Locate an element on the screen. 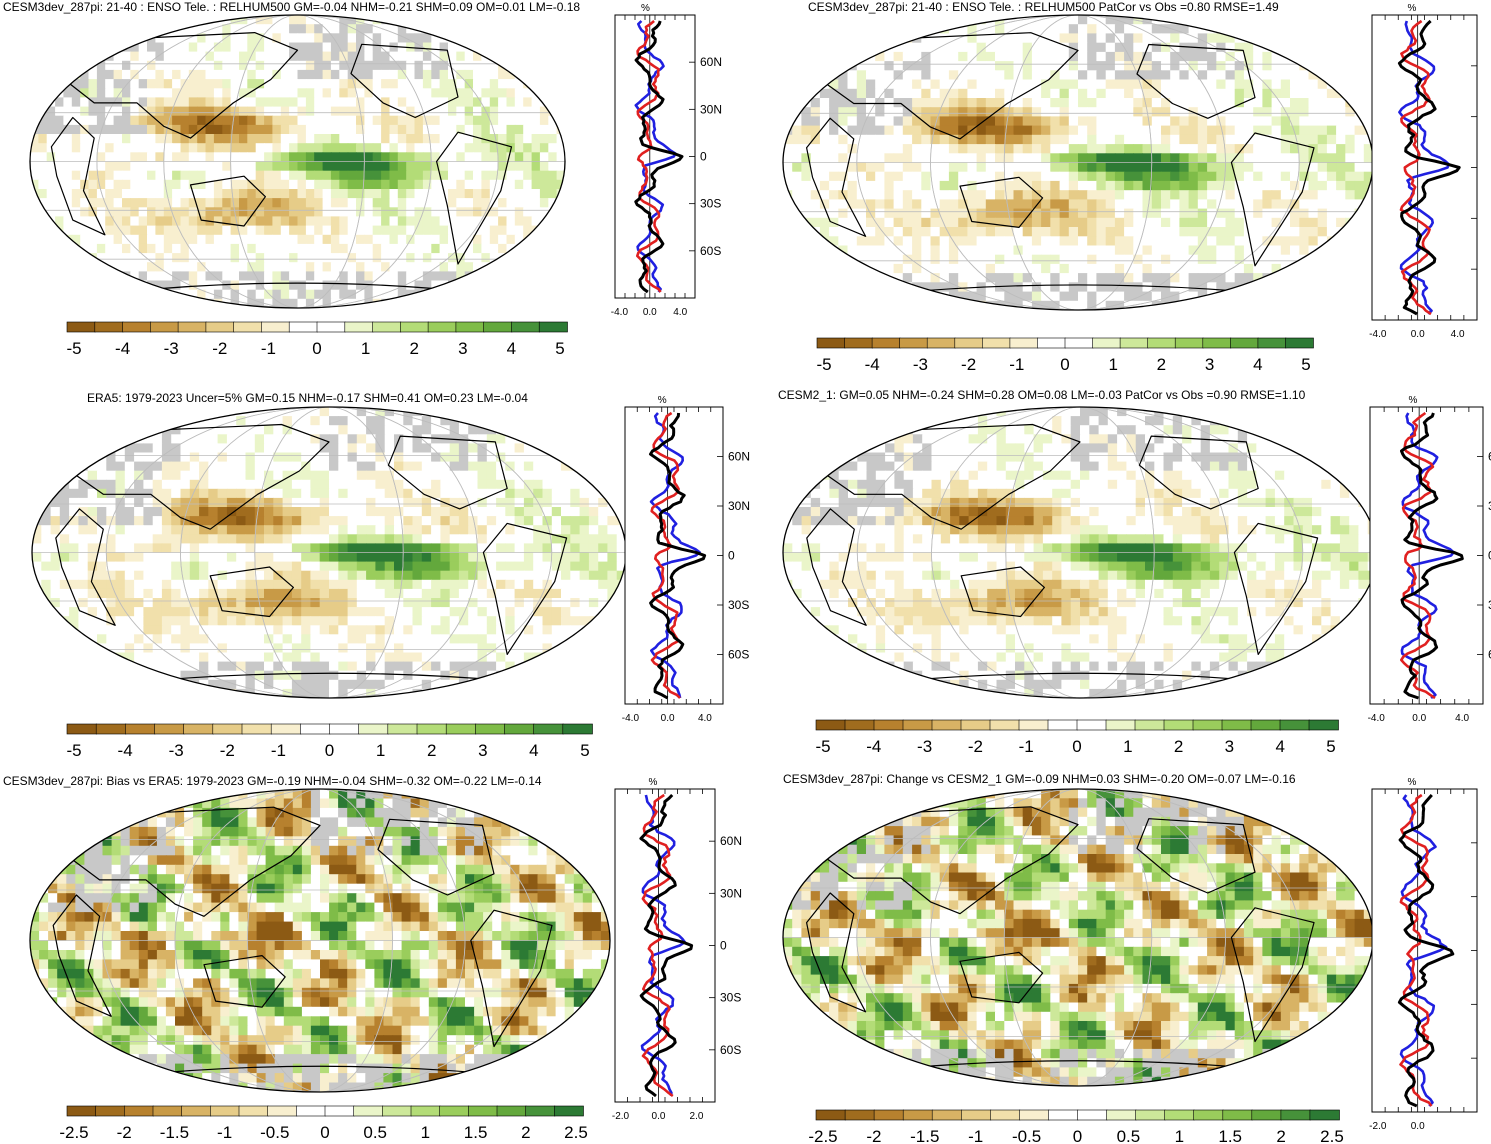  north-america-outline is located at coordinates (404, 81).